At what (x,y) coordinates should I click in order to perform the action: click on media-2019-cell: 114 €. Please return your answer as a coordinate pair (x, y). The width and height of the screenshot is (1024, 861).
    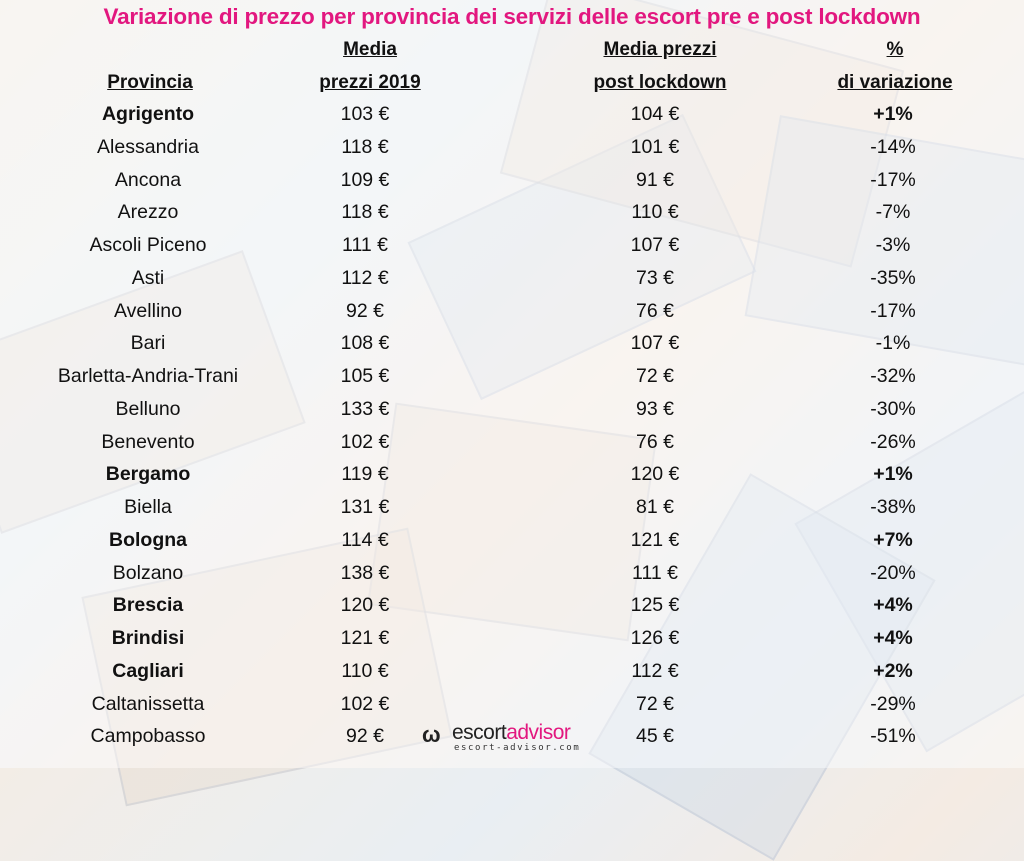
    Looking at the image, I should click on (365, 539).